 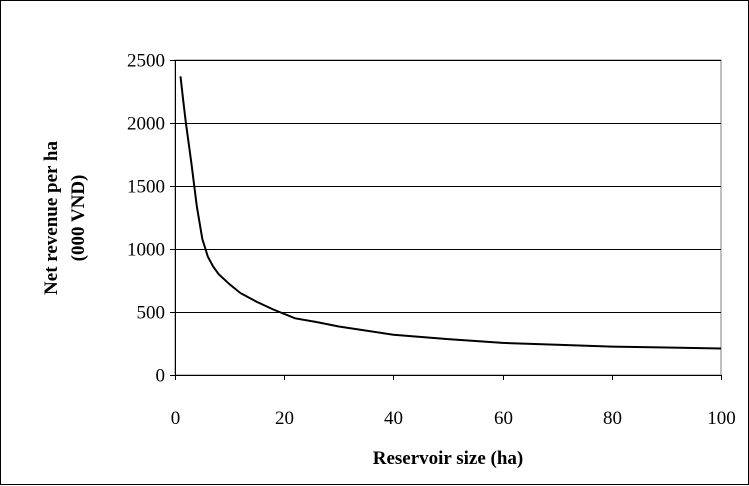 What do you see at coordinates (146, 250) in the screenshot?
I see `y-tick-label: 1000` at bounding box center [146, 250].